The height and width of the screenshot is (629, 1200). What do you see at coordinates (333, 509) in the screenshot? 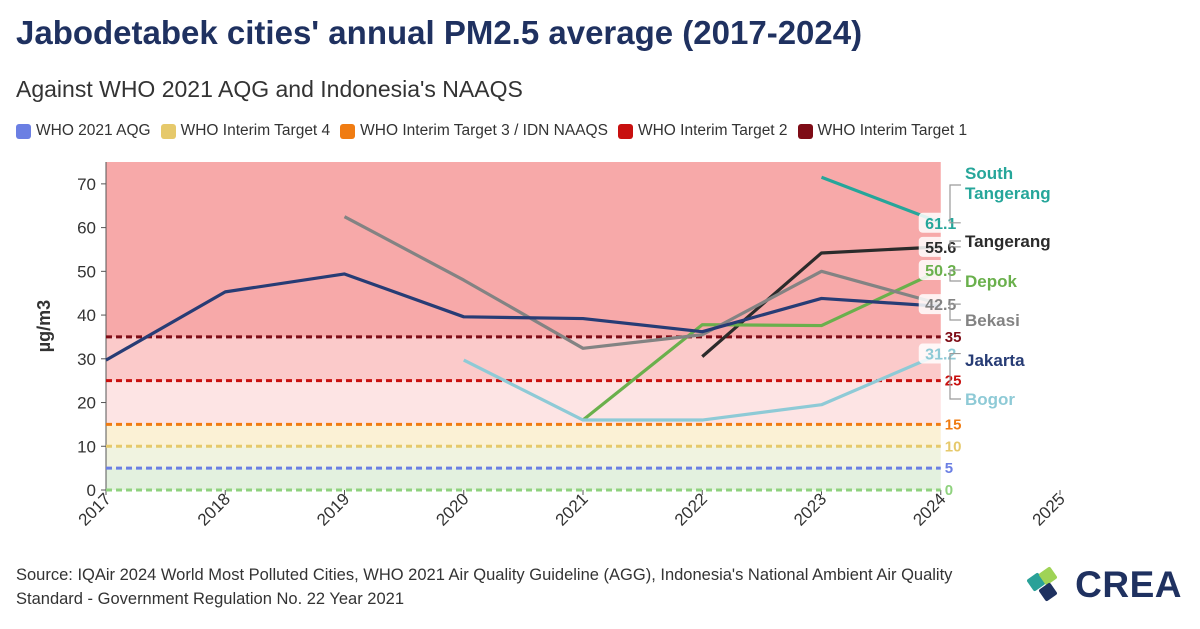
I see `x-tick-label: 2019` at bounding box center [333, 509].